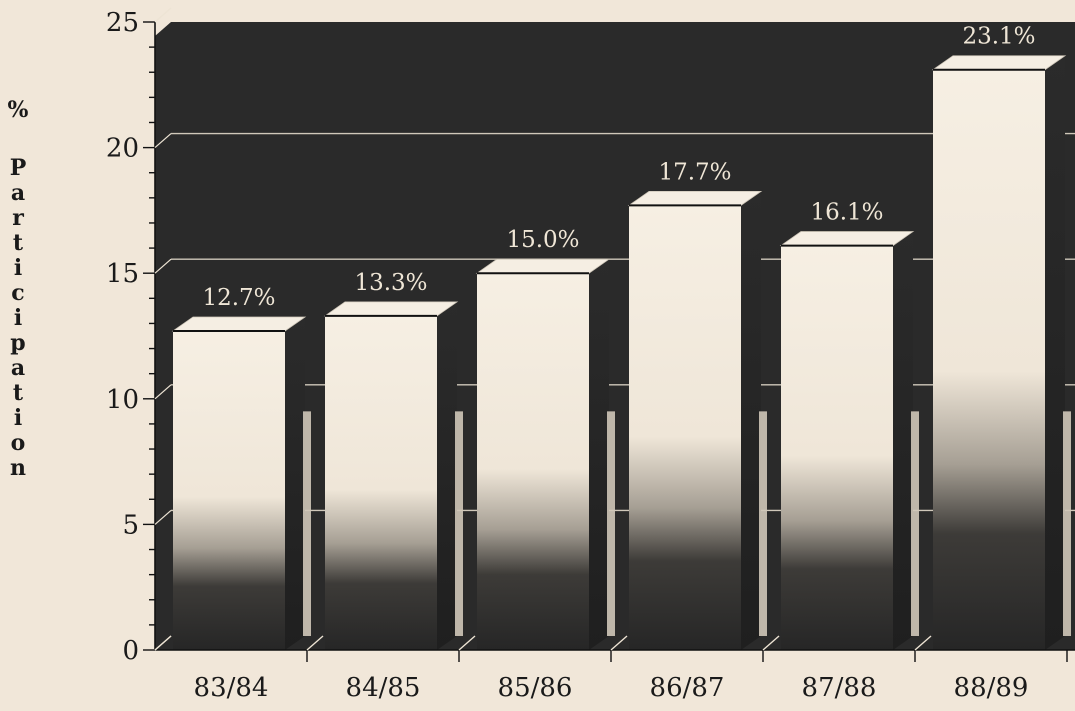 The width and height of the screenshot is (1075, 711). I want to click on data-label-87-88: 16.1%, so click(846, 213).